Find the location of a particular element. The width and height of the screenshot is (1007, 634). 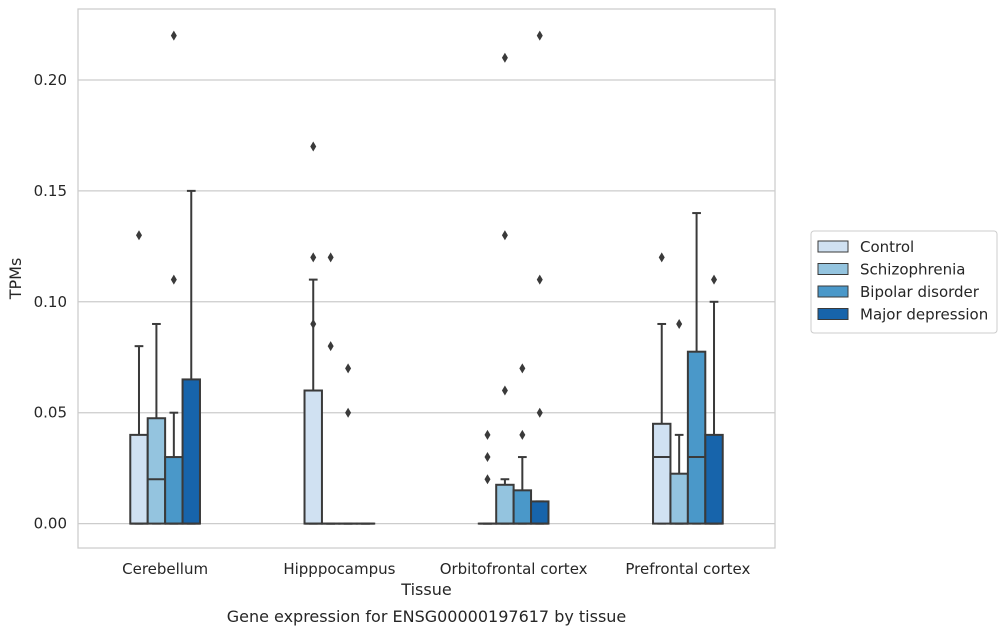

y-tick-label: 0.05 is located at coordinates (50, 413).